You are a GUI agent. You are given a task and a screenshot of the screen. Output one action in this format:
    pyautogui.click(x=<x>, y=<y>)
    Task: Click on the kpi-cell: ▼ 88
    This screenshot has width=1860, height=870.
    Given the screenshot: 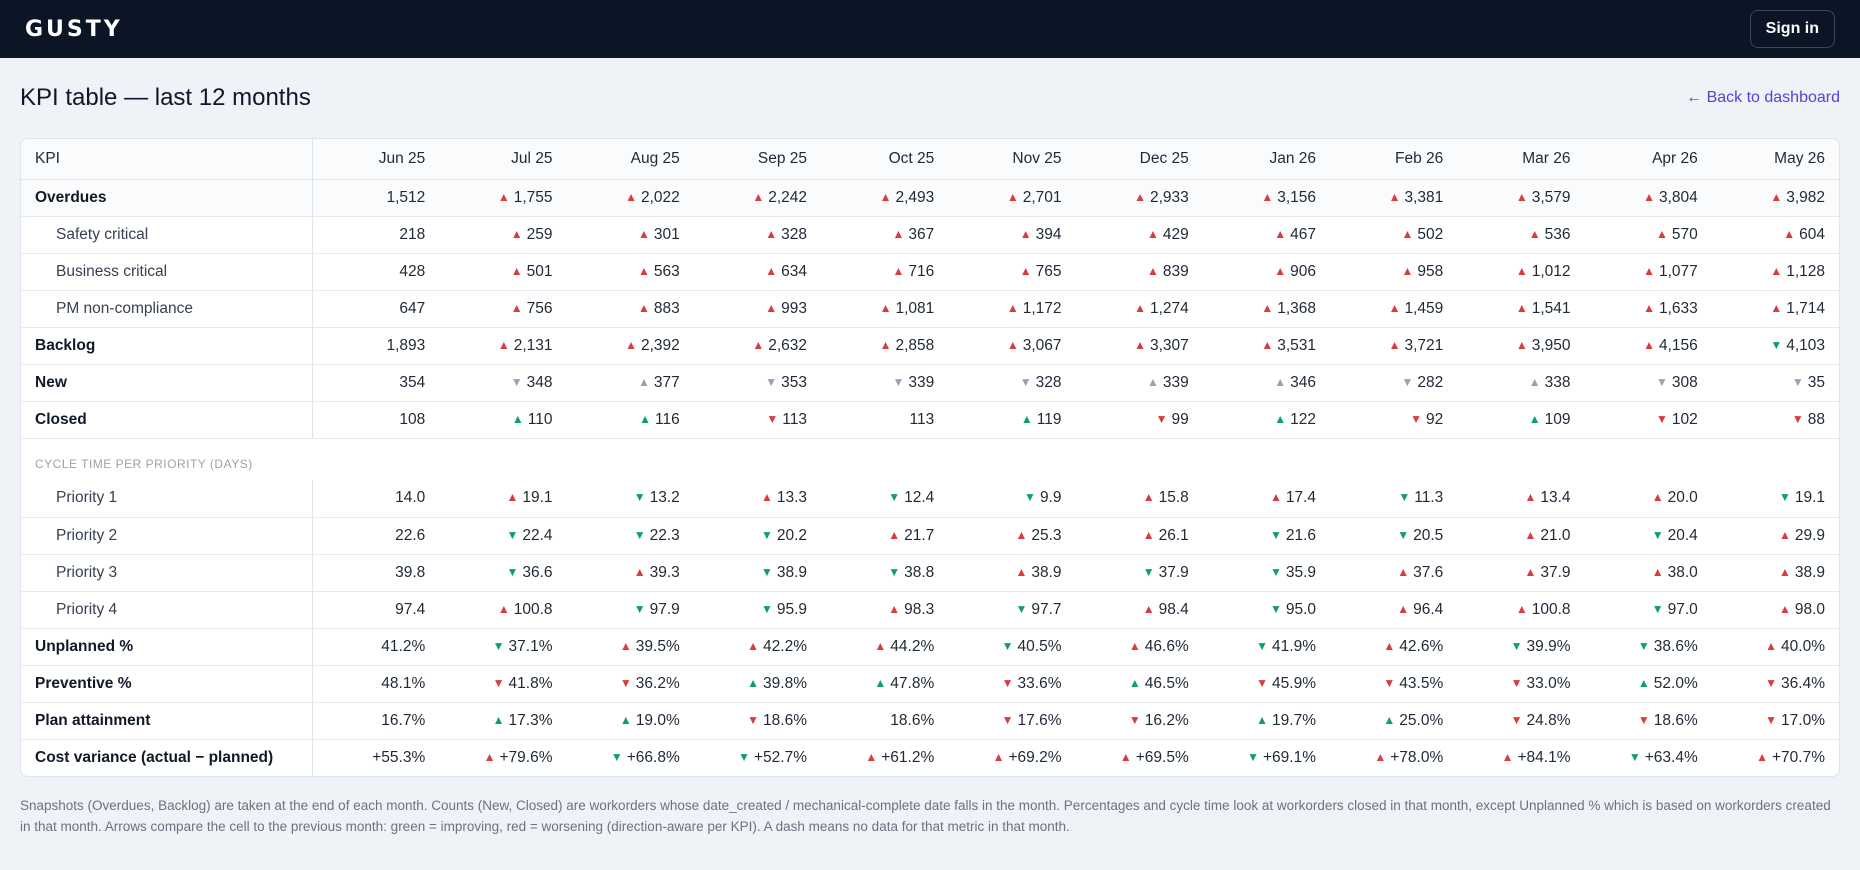 What is the action you would take?
    pyautogui.click(x=1775, y=420)
    